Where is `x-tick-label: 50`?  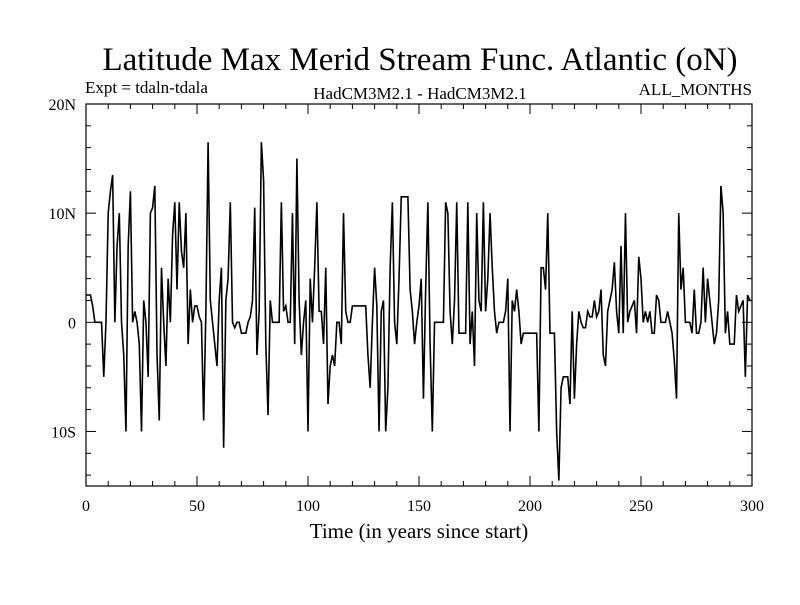
x-tick-label: 50 is located at coordinates (197, 506).